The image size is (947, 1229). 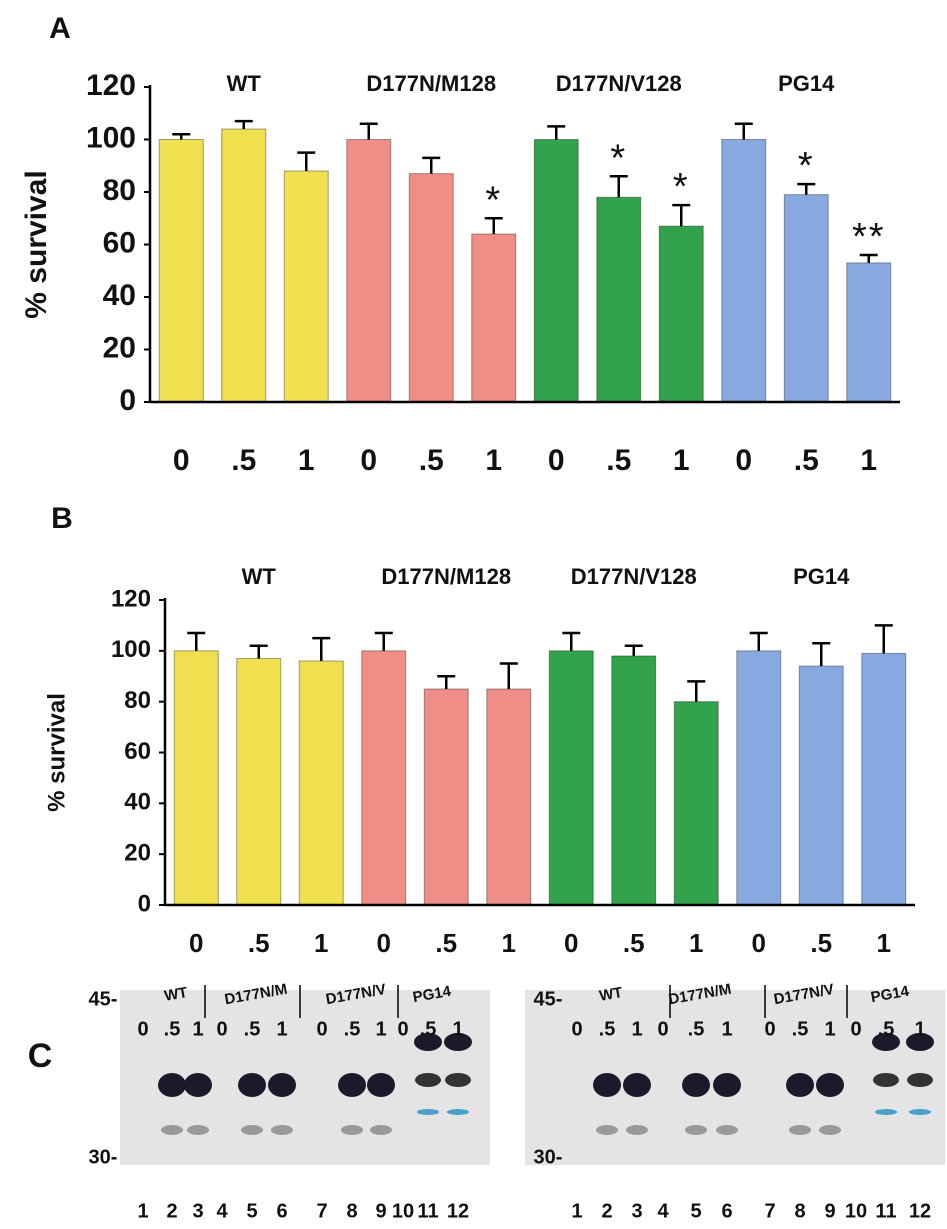 What do you see at coordinates (636, 1211) in the screenshot?
I see `lane-number: 3` at bounding box center [636, 1211].